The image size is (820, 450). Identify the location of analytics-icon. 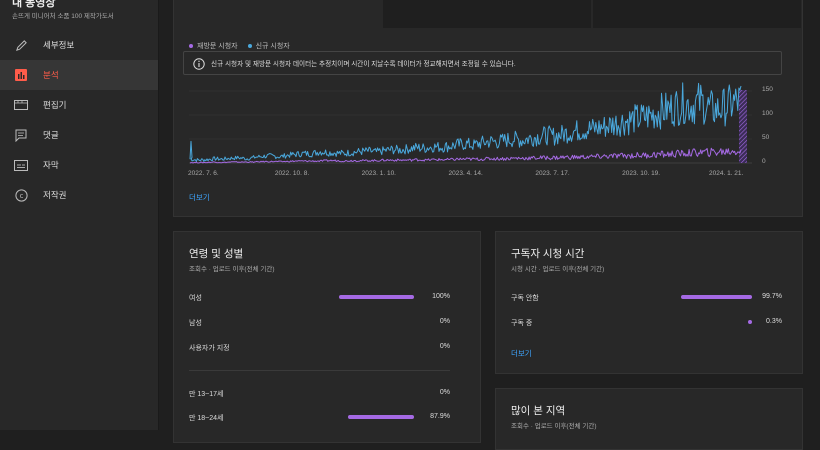
(21, 75).